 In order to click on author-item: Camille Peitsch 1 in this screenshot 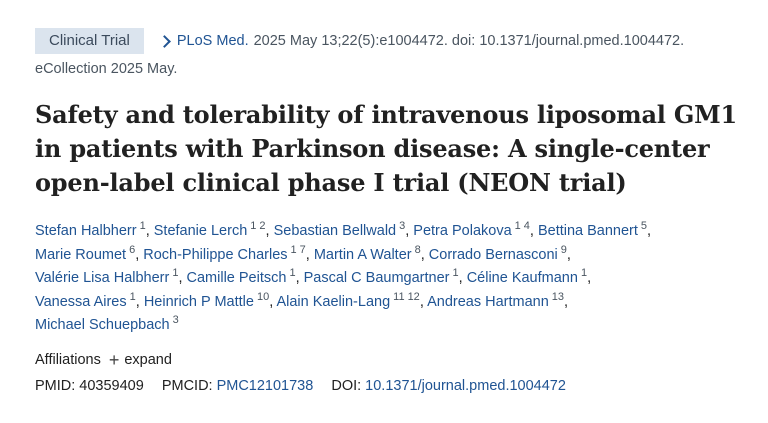, I will do `click(241, 276)`.